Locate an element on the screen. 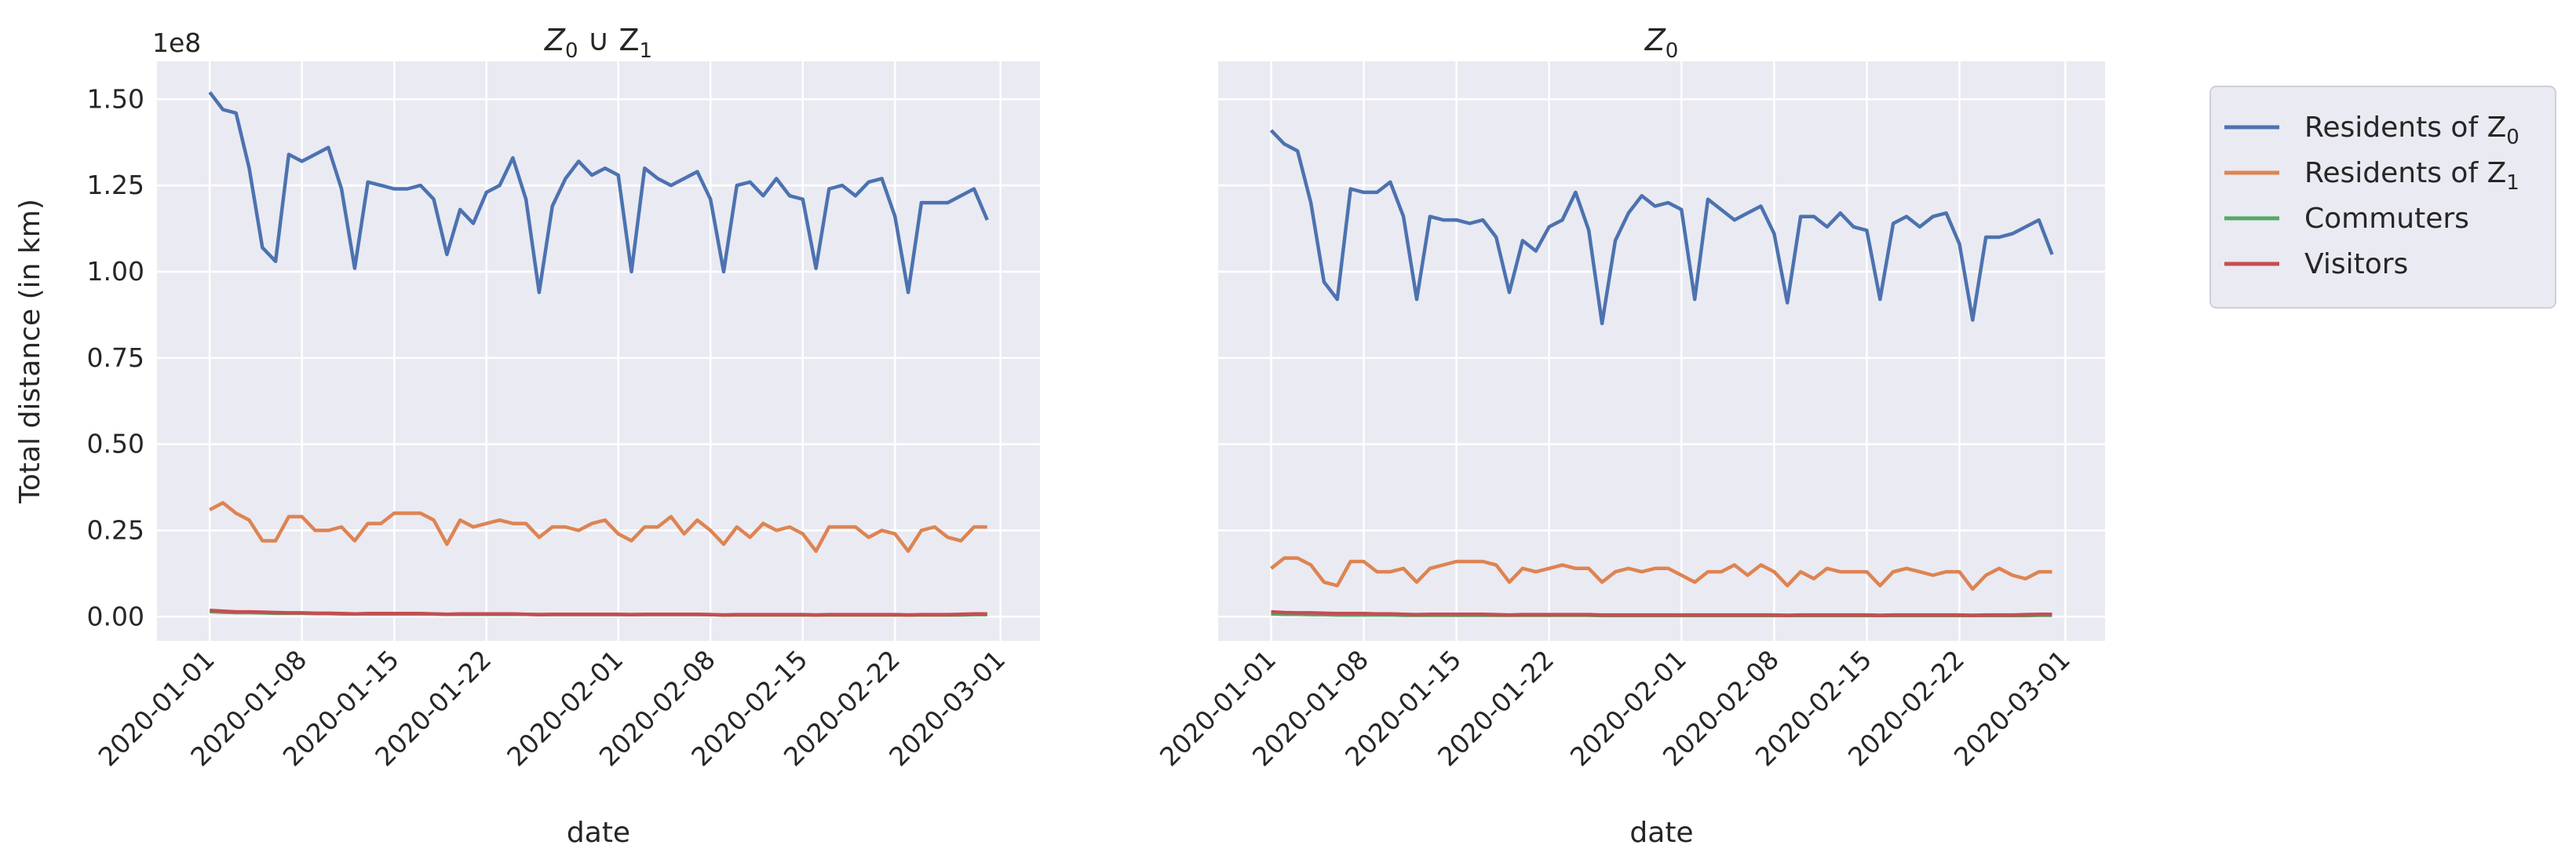 Image resolution: width=2576 pixels, height=867 pixels. legend-label: Residents of Z0 is located at coordinates (2411, 130).